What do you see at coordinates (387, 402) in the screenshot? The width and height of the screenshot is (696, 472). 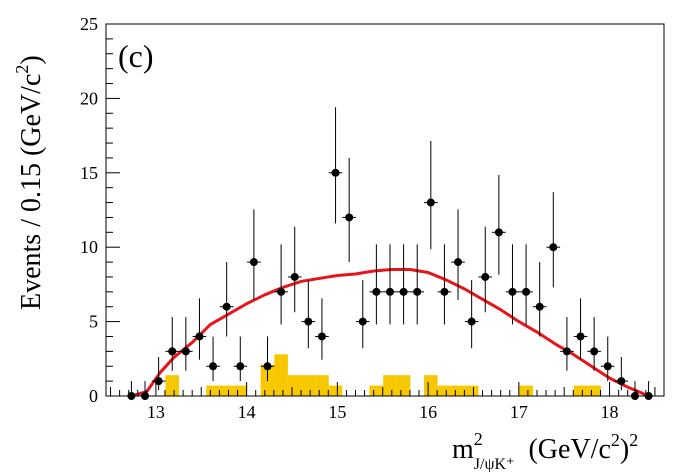 I see `x-axis-ticks: 13 14 15 16 17 18` at bounding box center [387, 402].